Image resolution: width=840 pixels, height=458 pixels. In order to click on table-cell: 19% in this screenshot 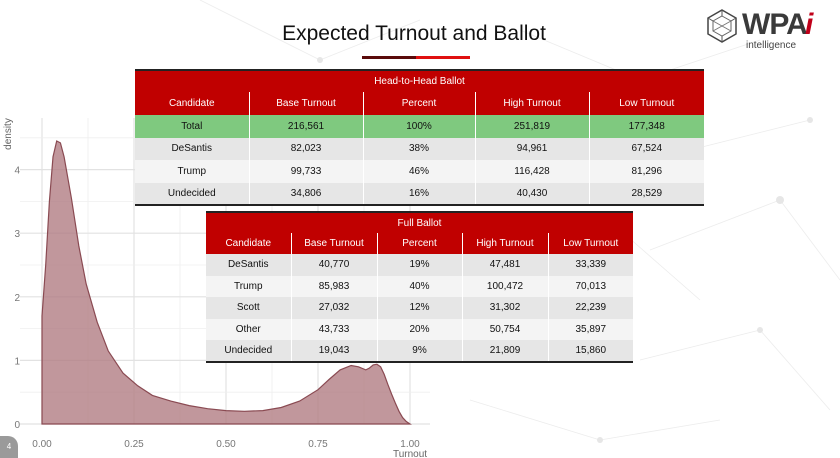, I will do `click(419, 265)`.